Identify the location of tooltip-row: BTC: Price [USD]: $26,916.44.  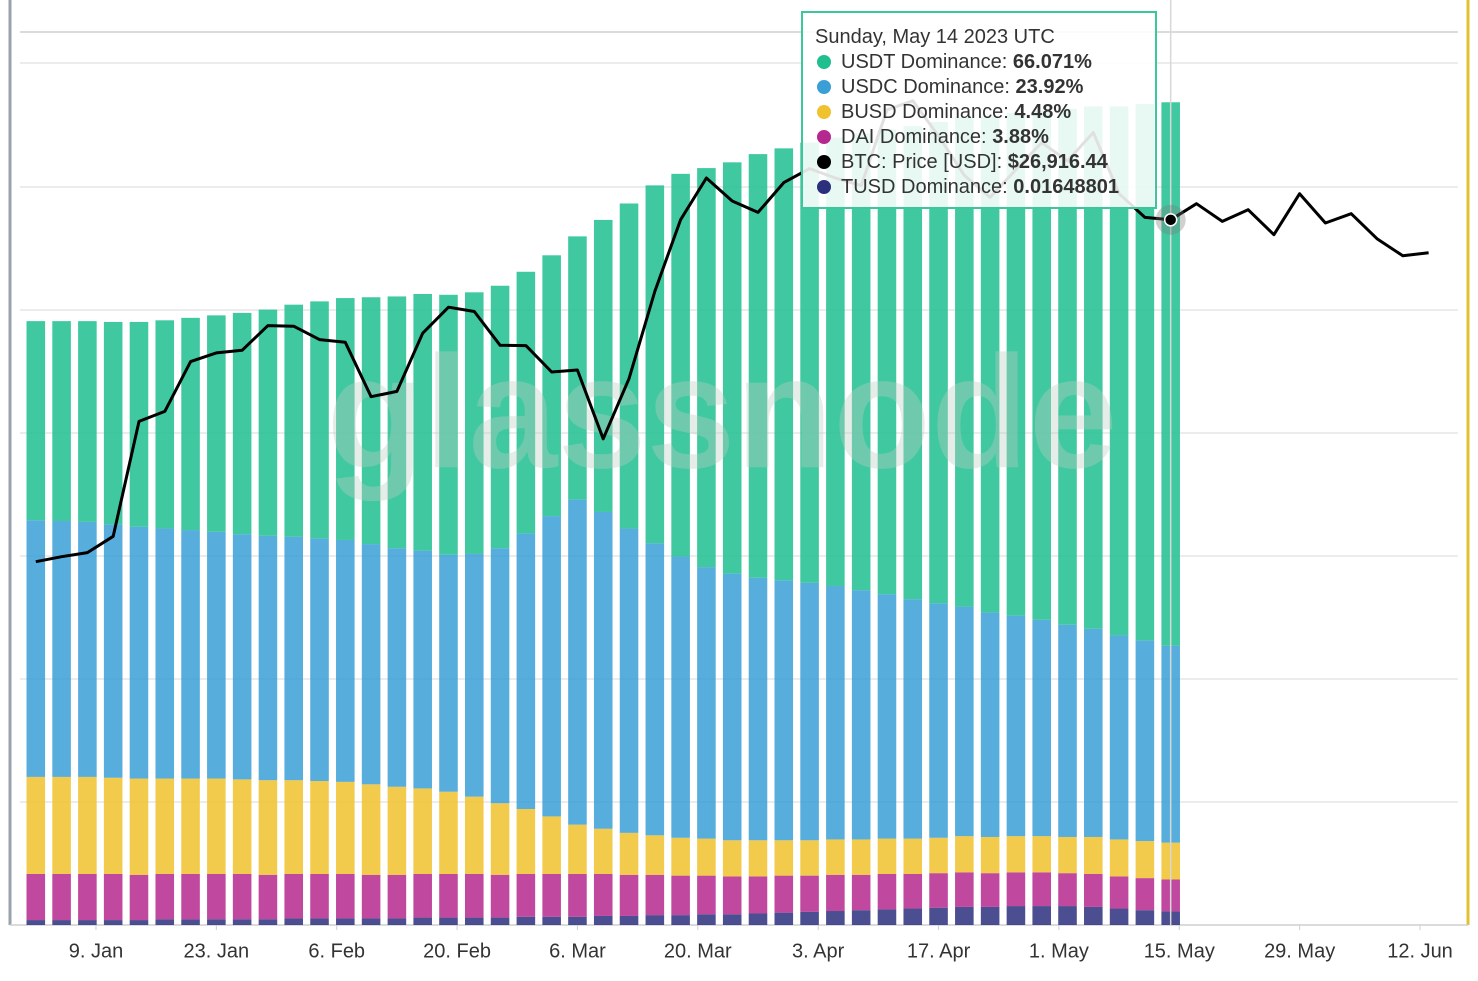
(985, 162).